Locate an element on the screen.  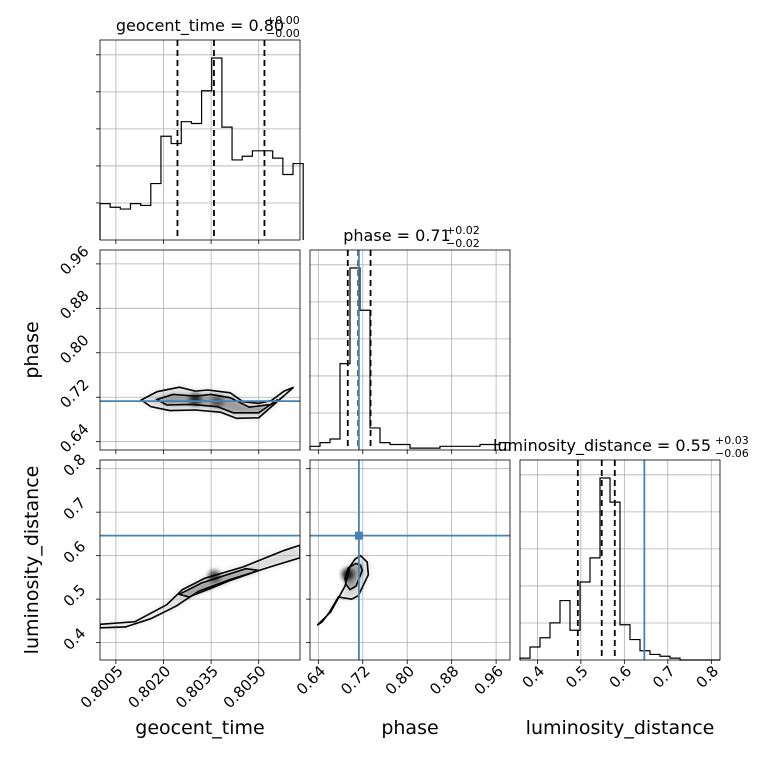
xtick-label-geocent_time-0: 0.8005 is located at coordinates (102, 687).